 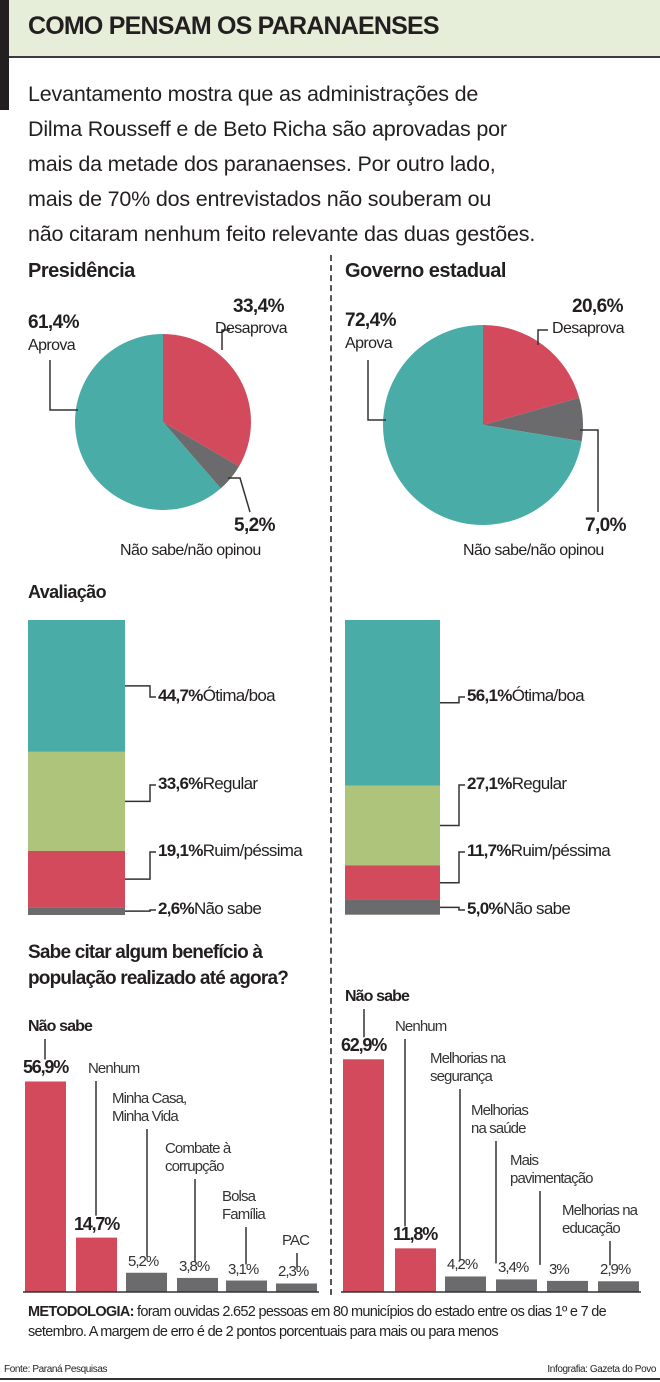 What do you see at coordinates (370, 320) in the screenshot?
I see `pie2-approve-value: 72,4%` at bounding box center [370, 320].